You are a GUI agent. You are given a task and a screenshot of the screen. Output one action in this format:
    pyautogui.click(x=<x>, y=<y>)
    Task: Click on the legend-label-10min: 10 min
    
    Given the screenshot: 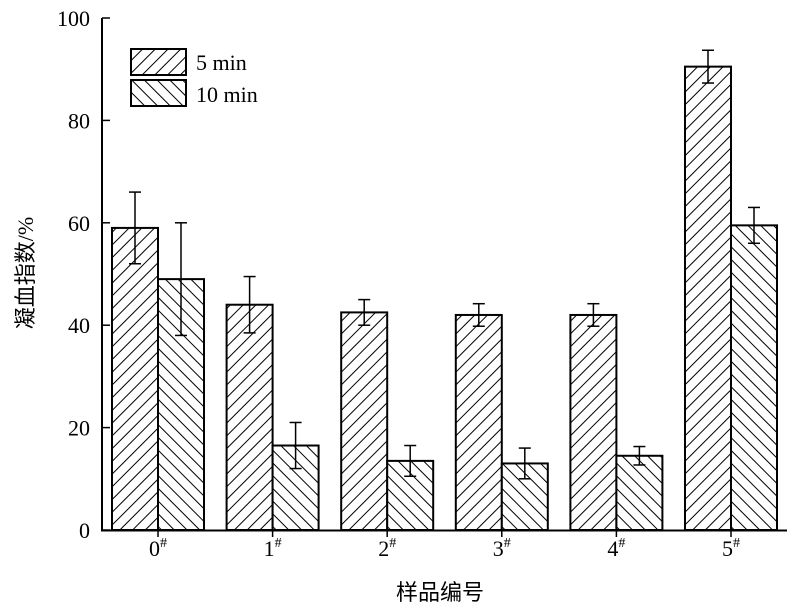 What is the action you would take?
    pyautogui.click(x=227, y=94)
    